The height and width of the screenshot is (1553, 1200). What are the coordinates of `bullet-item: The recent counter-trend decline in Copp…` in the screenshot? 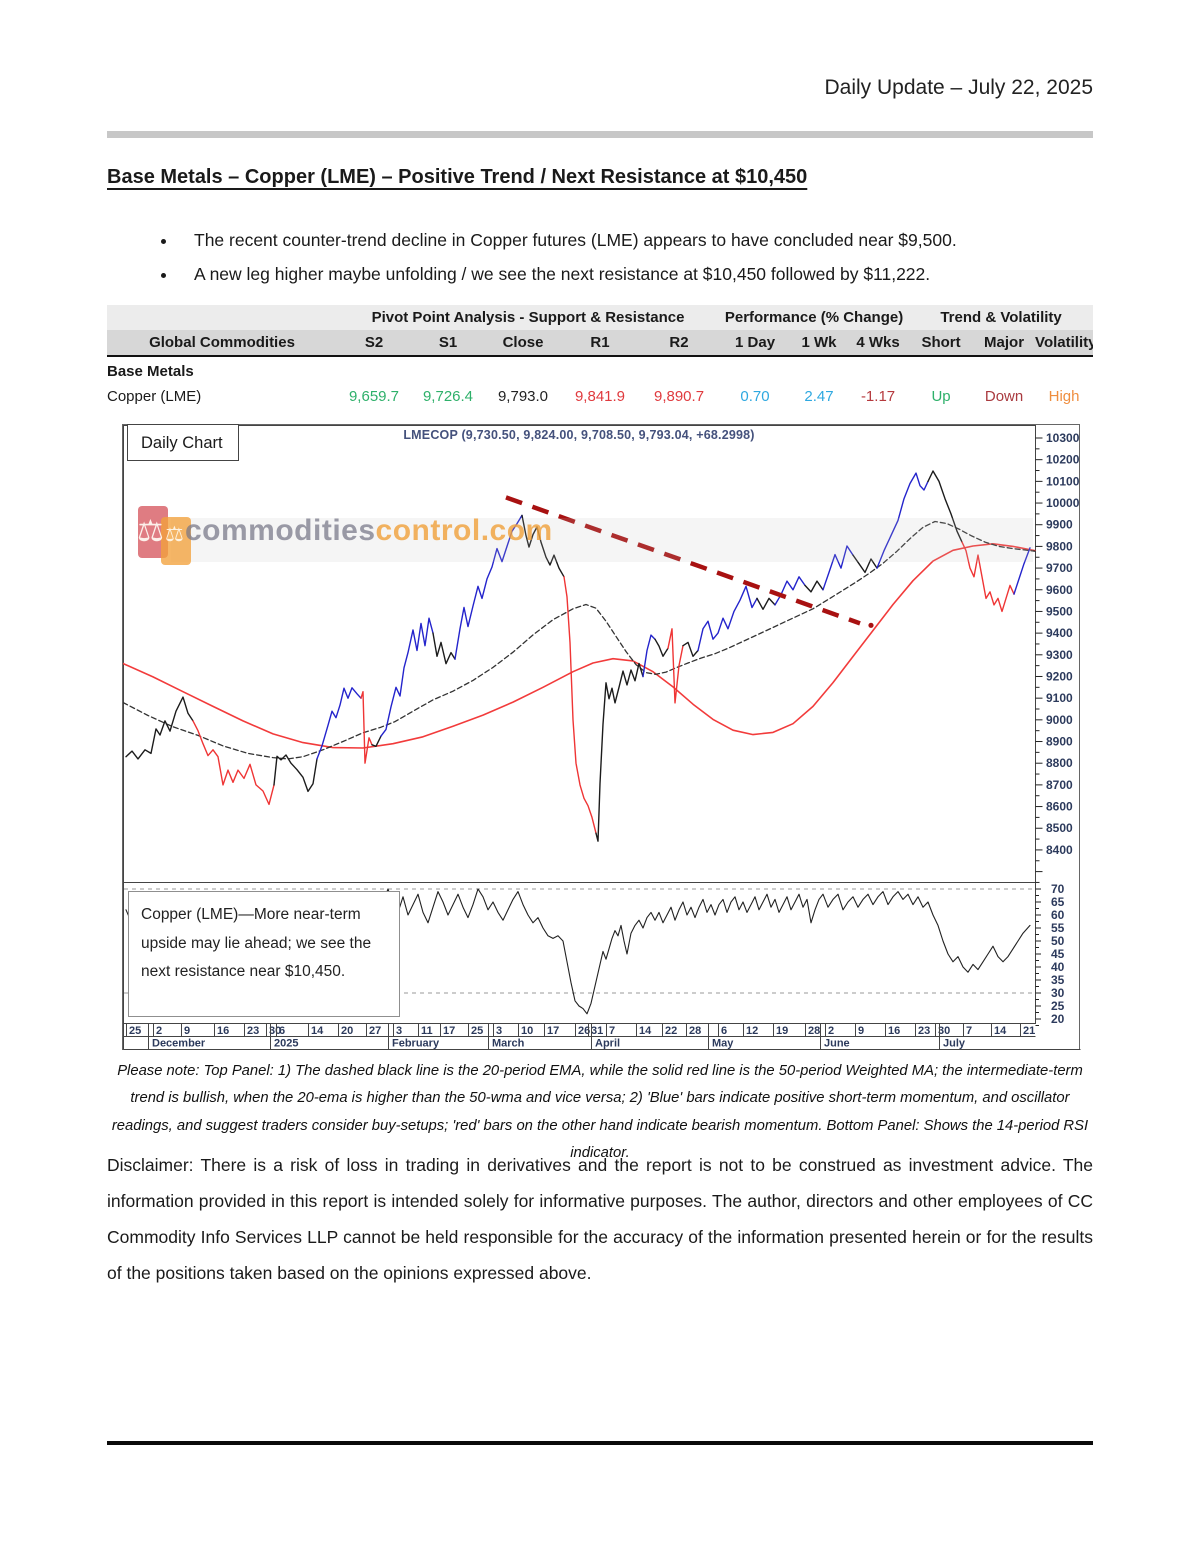 It's located at (648, 240).